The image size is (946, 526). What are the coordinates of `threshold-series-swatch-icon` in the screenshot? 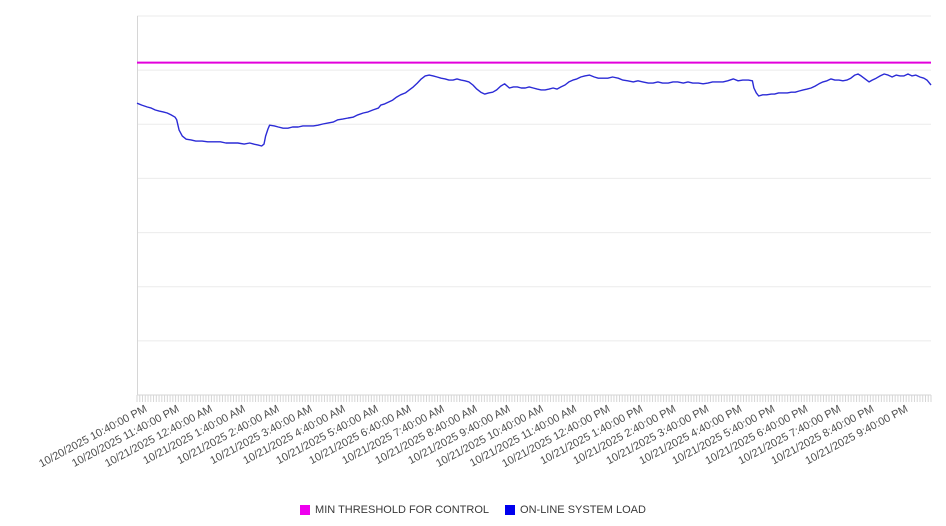 It's located at (305, 510).